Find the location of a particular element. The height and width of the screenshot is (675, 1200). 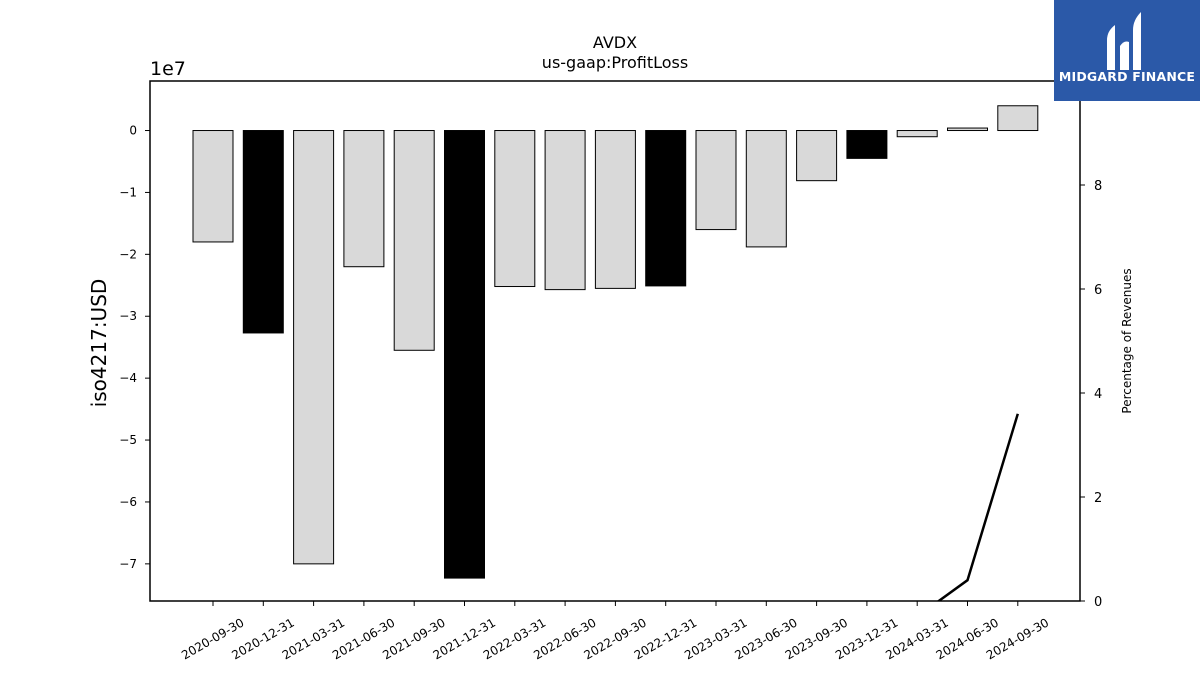

midgard-finance-logo: MIDGARD FINANCE is located at coordinates (1127, 50).